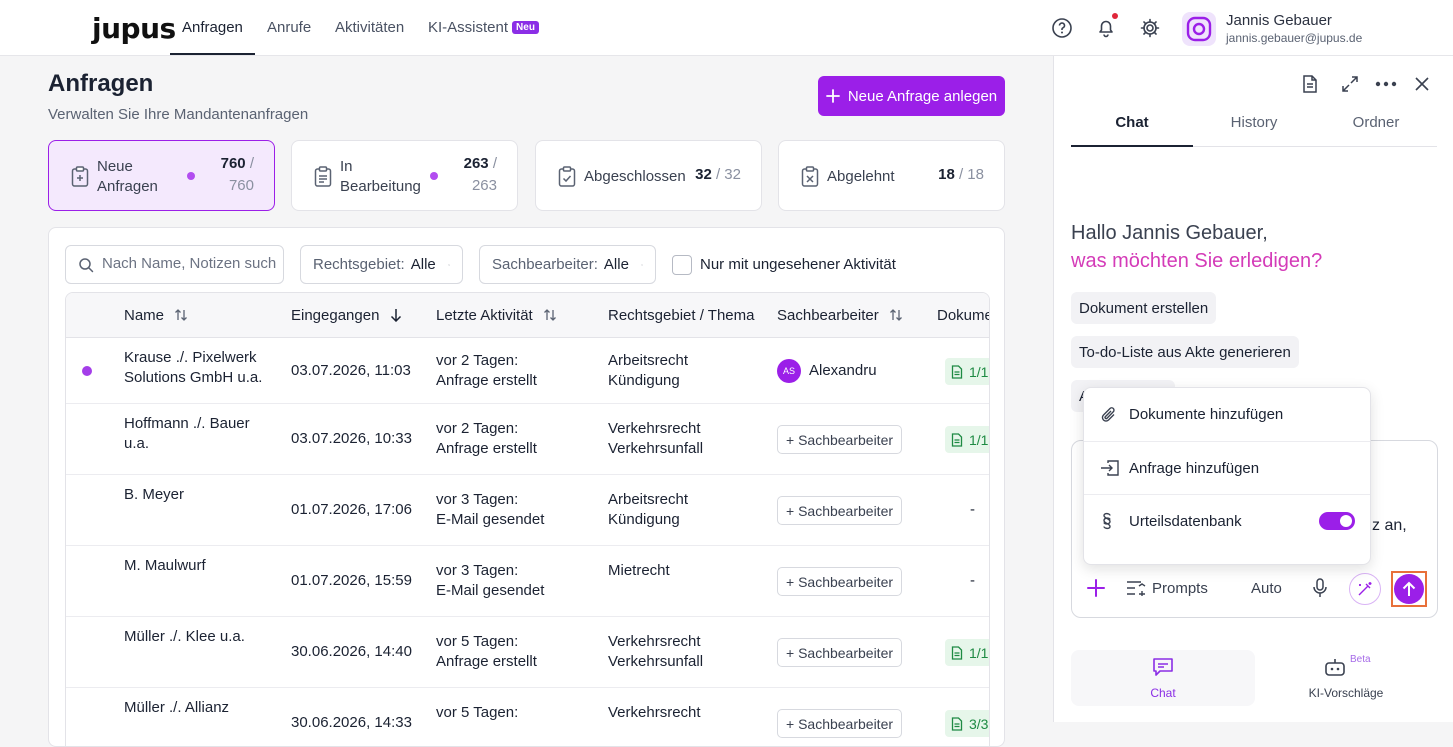 The height and width of the screenshot is (747, 1453). Describe the element at coordinates (1132, 146) in the screenshot. I see `tab-active-indicator` at that location.